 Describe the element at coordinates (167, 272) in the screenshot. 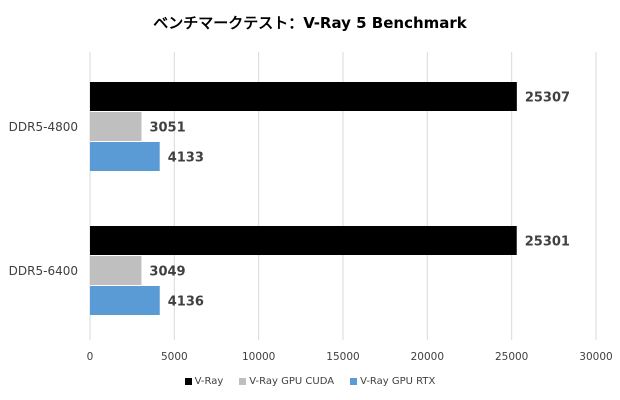

I see `data-label: 3049` at that location.